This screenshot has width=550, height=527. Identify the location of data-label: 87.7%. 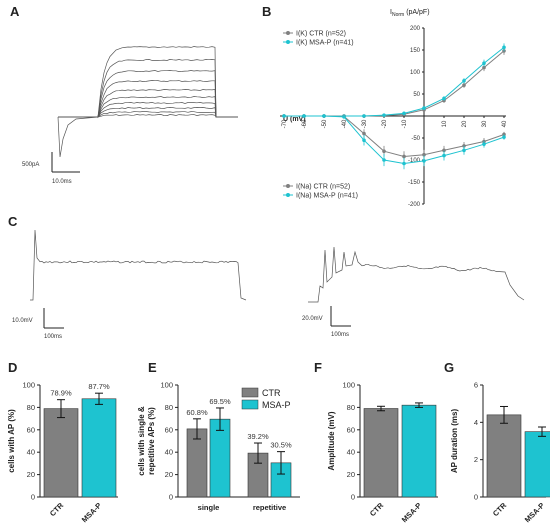
(99, 386).